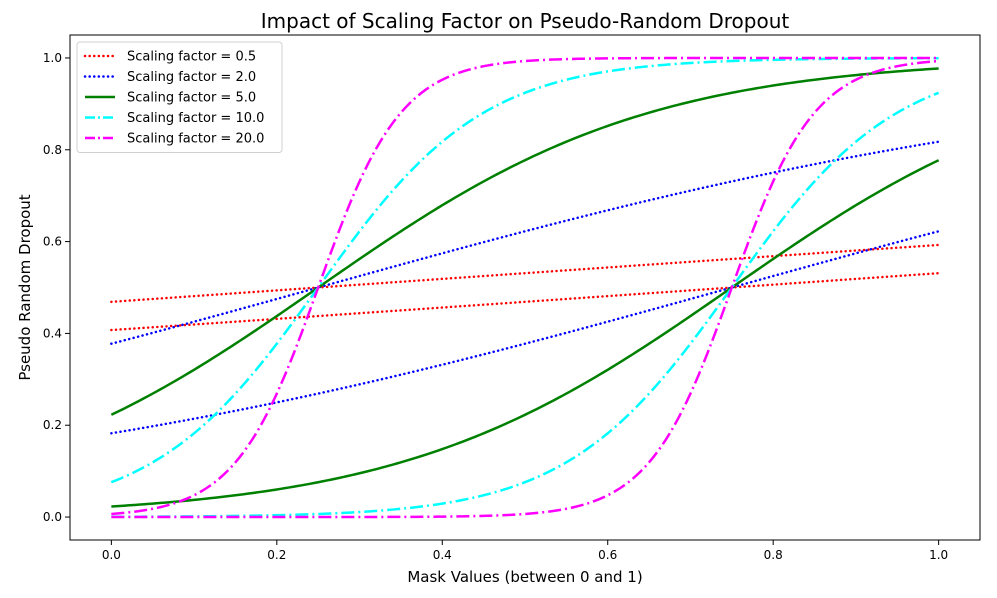 This screenshot has width=997, height=598. What do you see at coordinates (52, 333) in the screenshot?
I see `y-tick-label: 0.4` at bounding box center [52, 333].